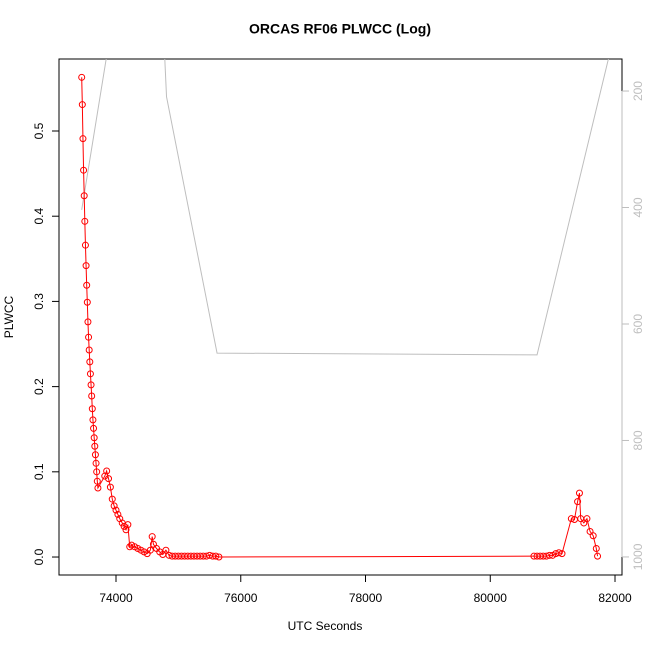  Describe the element at coordinates (39, 130) in the screenshot. I see `y-tick-label: 0.5` at that location.